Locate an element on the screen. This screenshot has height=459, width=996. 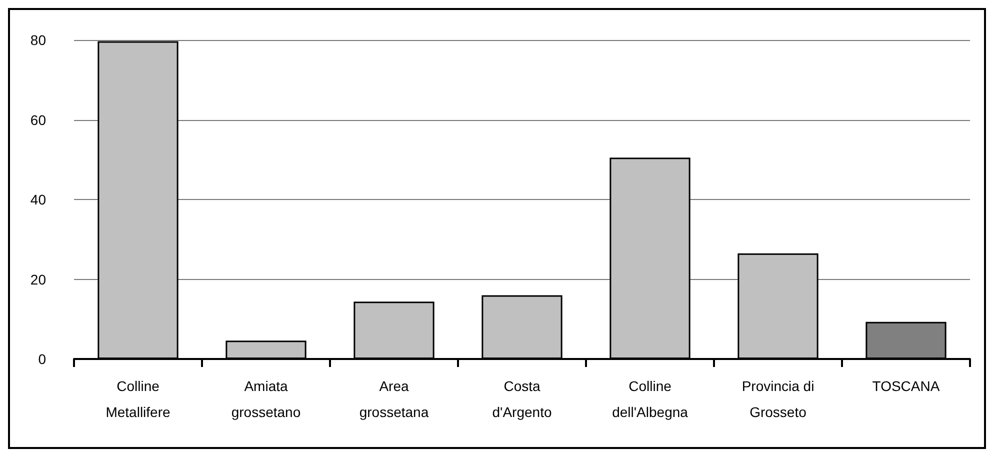
x-tick-label: Provincia di Grosseto is located at coordinates (778, 399).